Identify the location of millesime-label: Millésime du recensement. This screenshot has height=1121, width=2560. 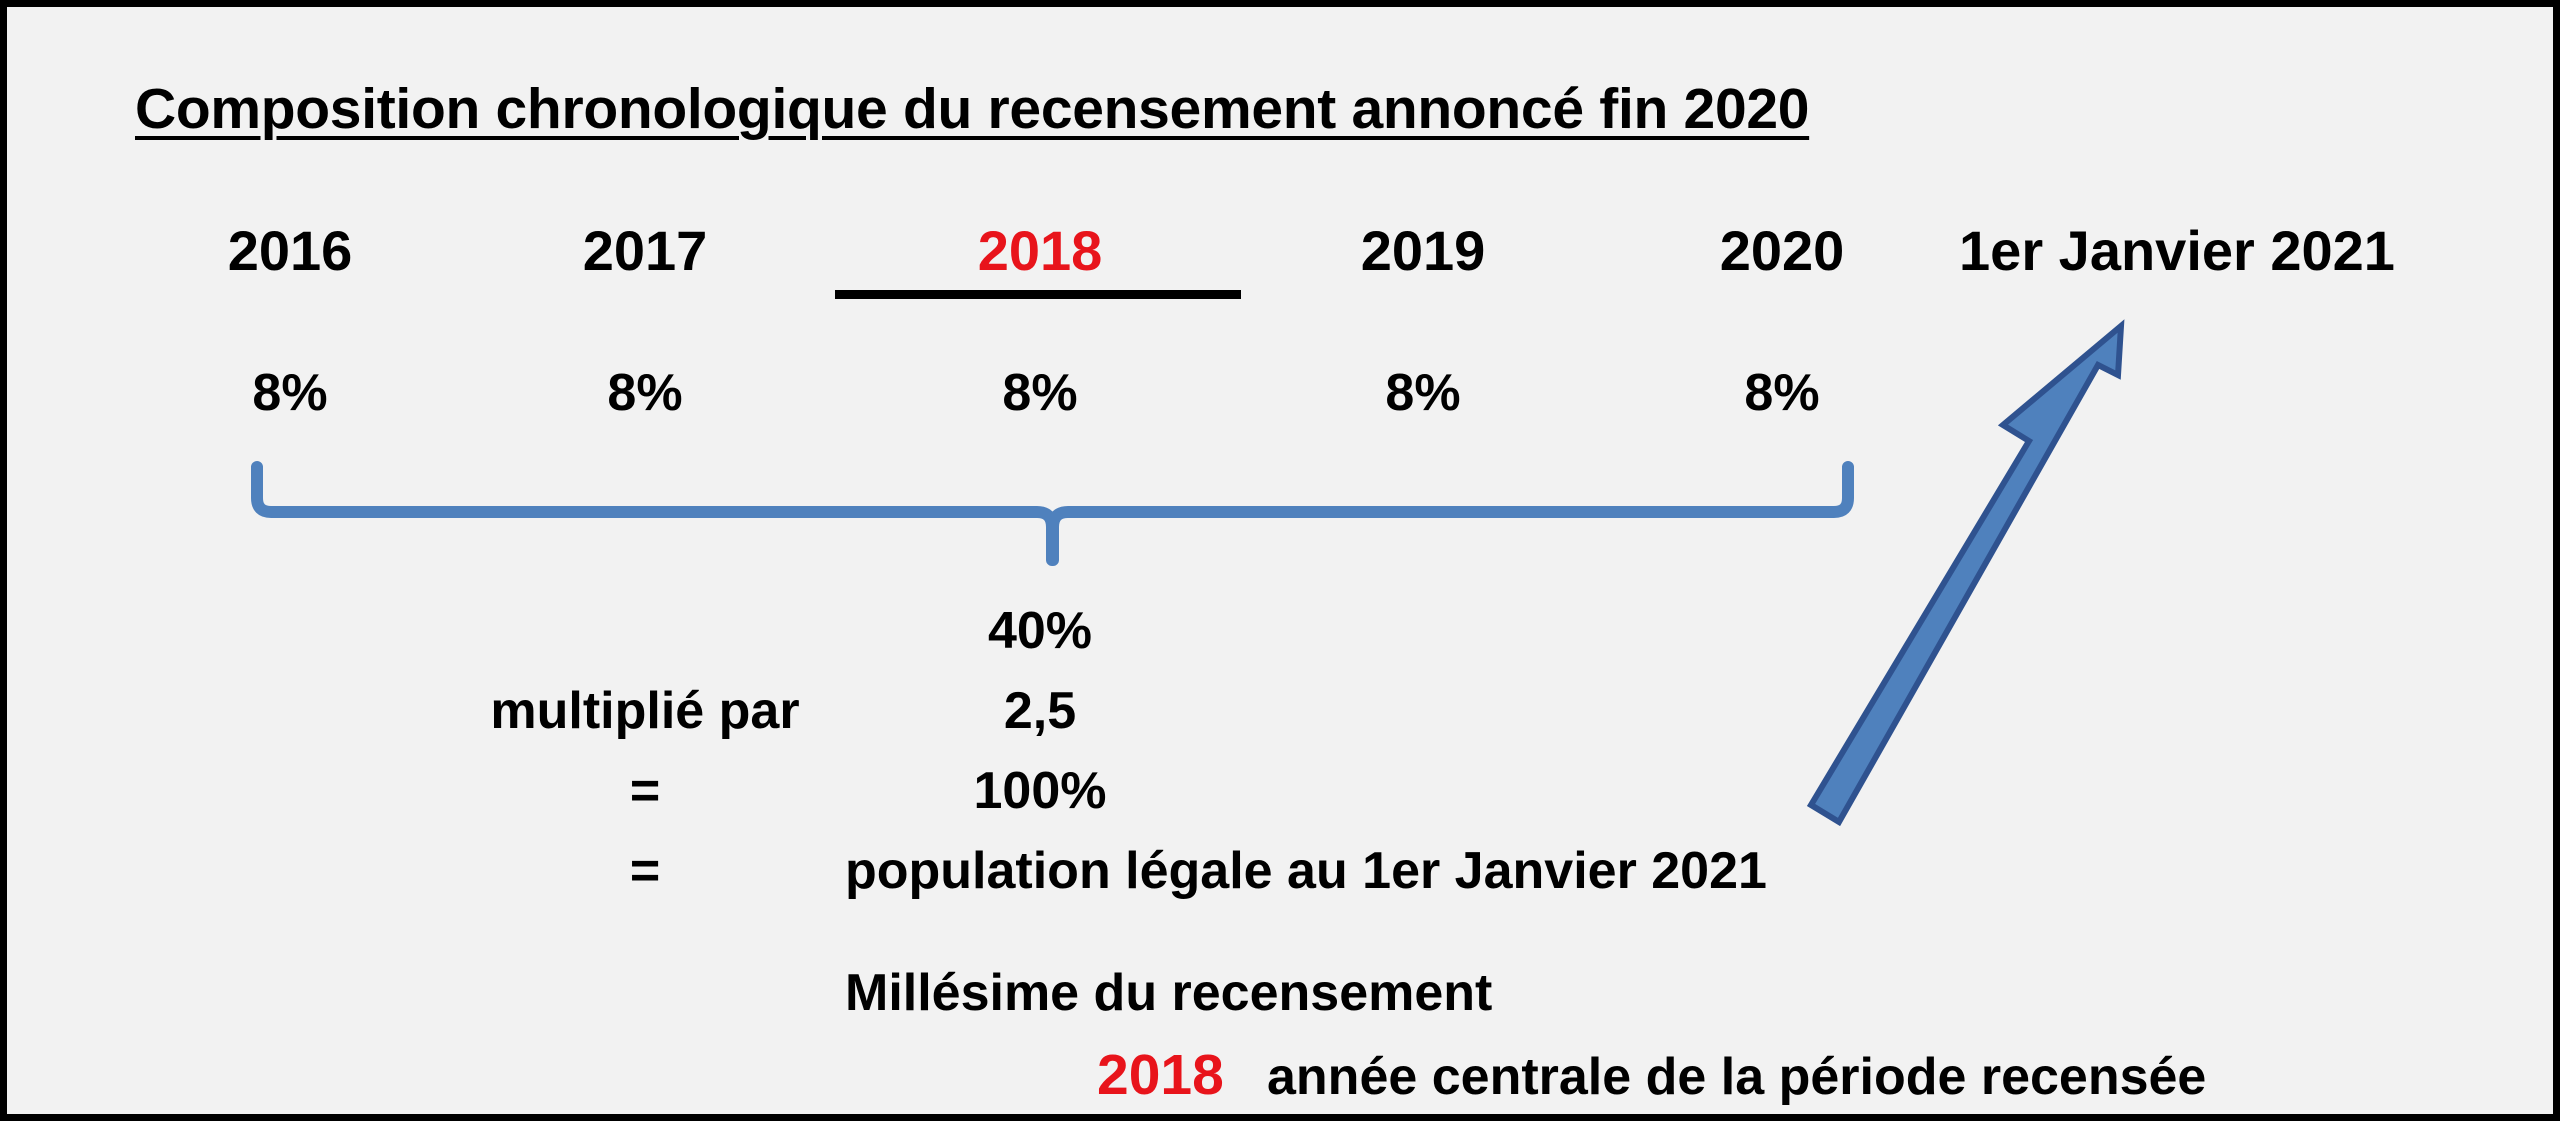
(1169, 993).